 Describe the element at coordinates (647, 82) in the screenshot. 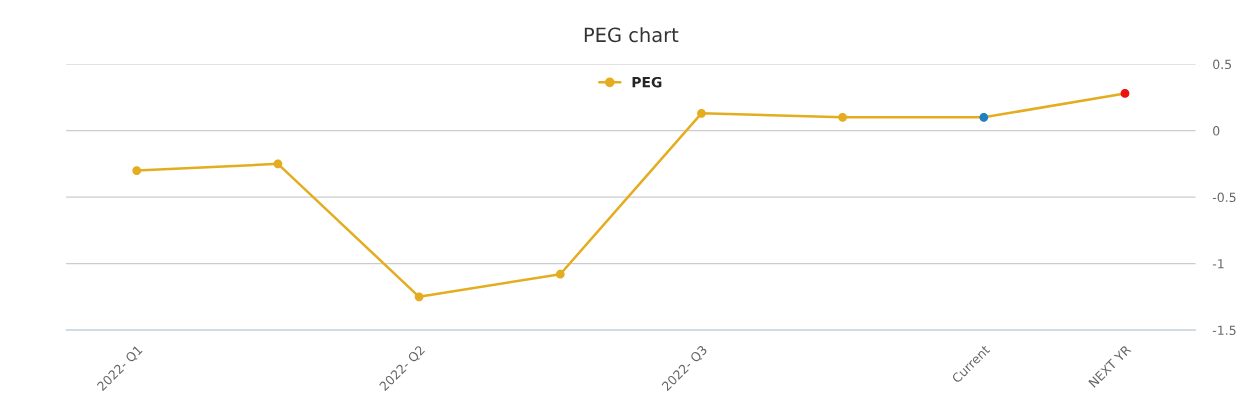

I see `legend-label: PEG` at that location.